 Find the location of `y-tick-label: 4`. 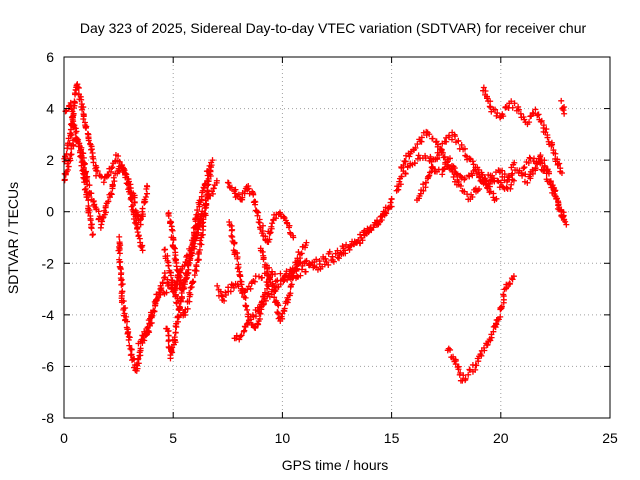

y-tick-label: 4 is located at coordinates (50, 109).